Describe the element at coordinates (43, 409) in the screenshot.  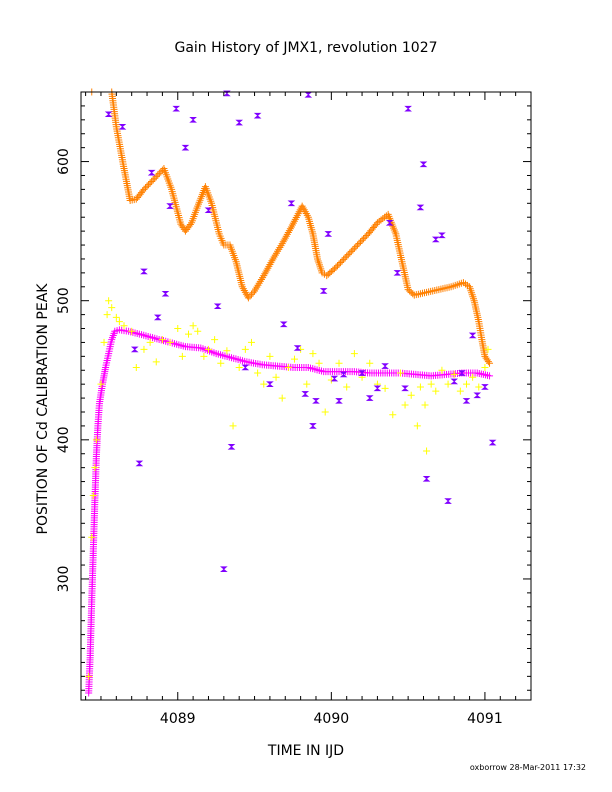
I see `y-axis-label: POSITION OF Cd CALIBRATION PEAK` at that location.